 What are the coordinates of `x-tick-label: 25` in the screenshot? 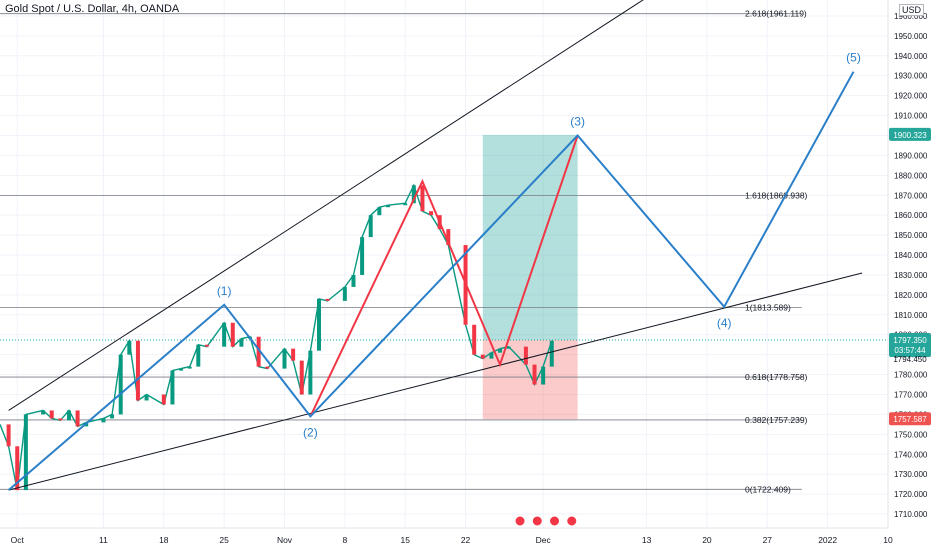 It's located at (224, 540).